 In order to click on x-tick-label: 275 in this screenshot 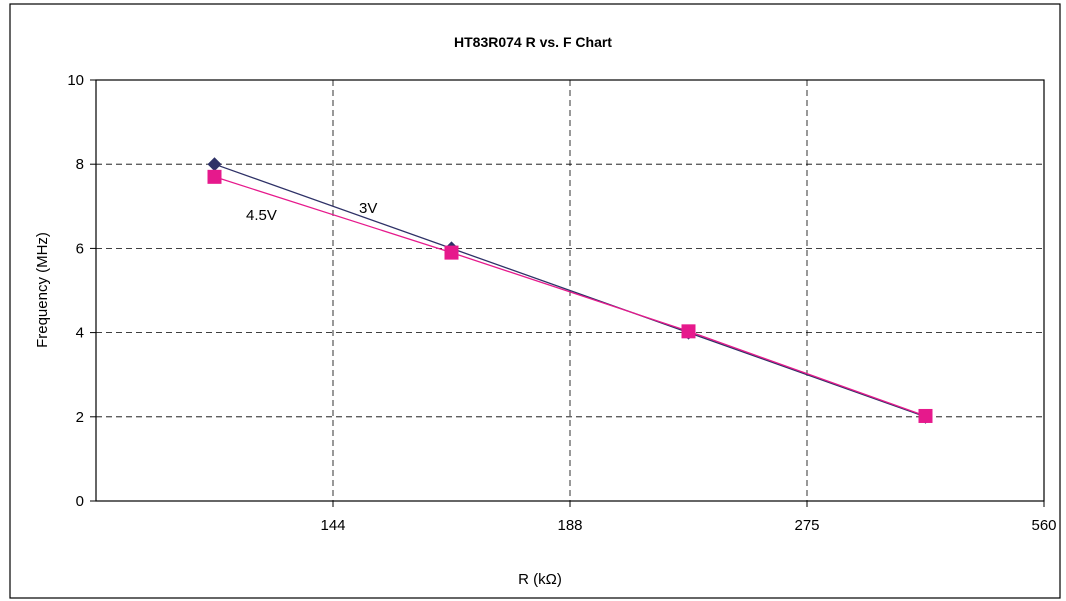, I will do `click(806, 525)`.